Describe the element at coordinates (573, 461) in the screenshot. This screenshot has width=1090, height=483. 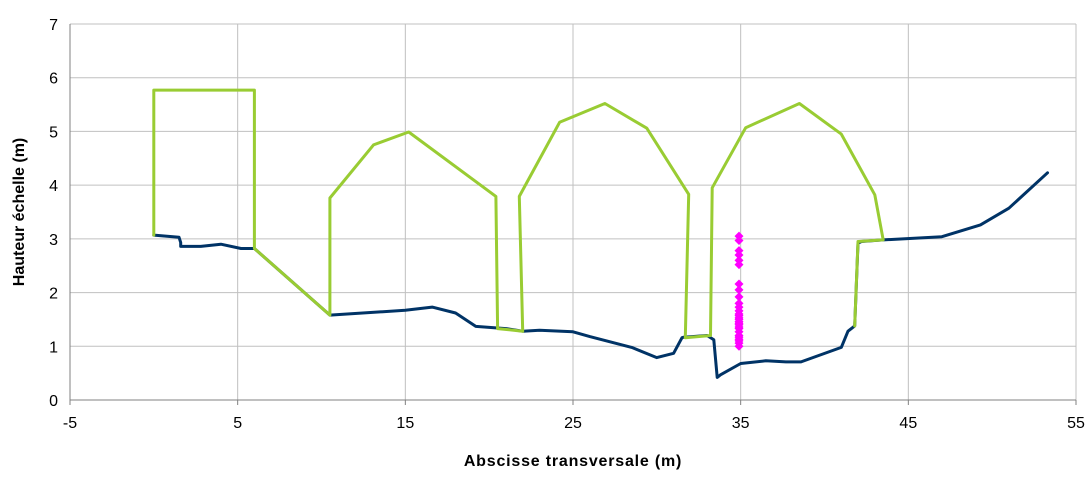
I see `x-axis-title: Abscisse transversale (m)` at that location.